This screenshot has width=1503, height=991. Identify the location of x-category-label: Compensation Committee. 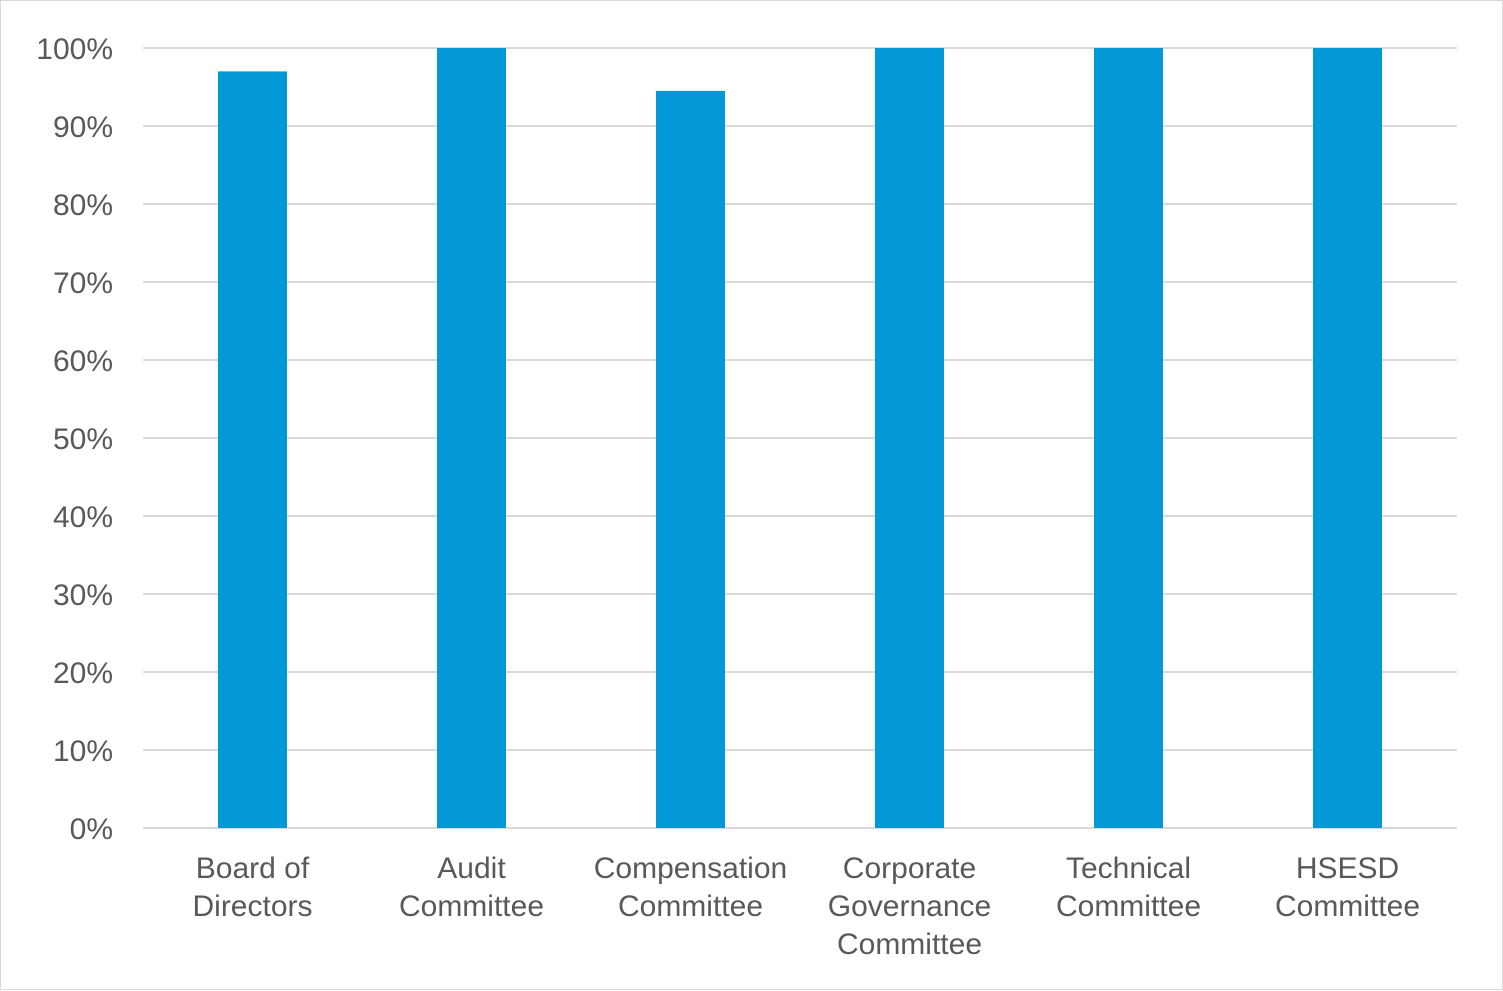
(690, 887).